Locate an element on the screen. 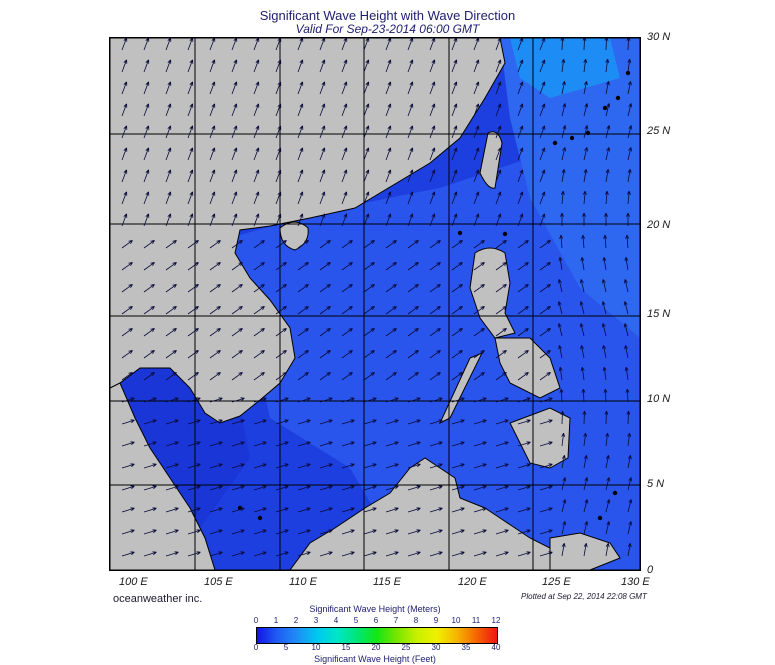  land-borneo is located at coordinates (430, 513).